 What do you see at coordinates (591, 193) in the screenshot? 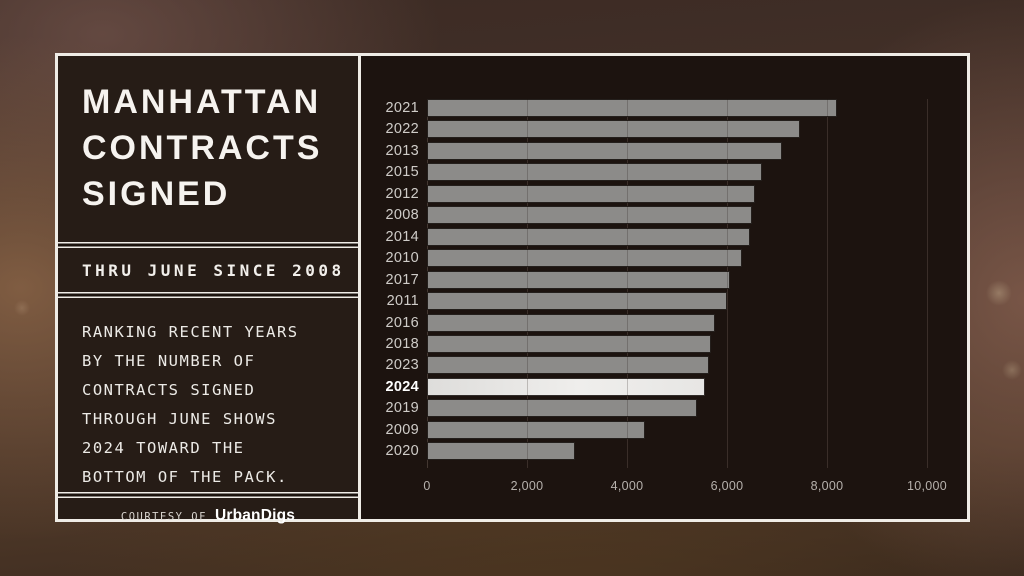
I see `bar-2012` at bounding box center [591, 193].